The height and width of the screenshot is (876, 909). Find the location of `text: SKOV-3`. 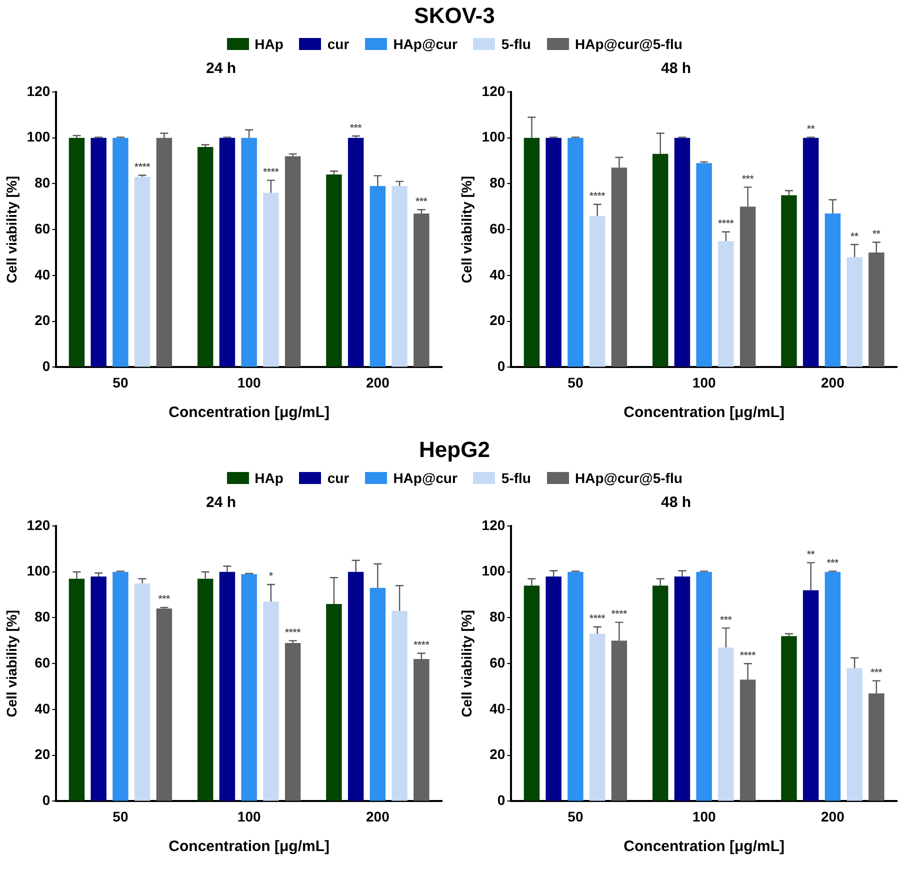

text: SKOV-3 is located at coordinates (454, 16).